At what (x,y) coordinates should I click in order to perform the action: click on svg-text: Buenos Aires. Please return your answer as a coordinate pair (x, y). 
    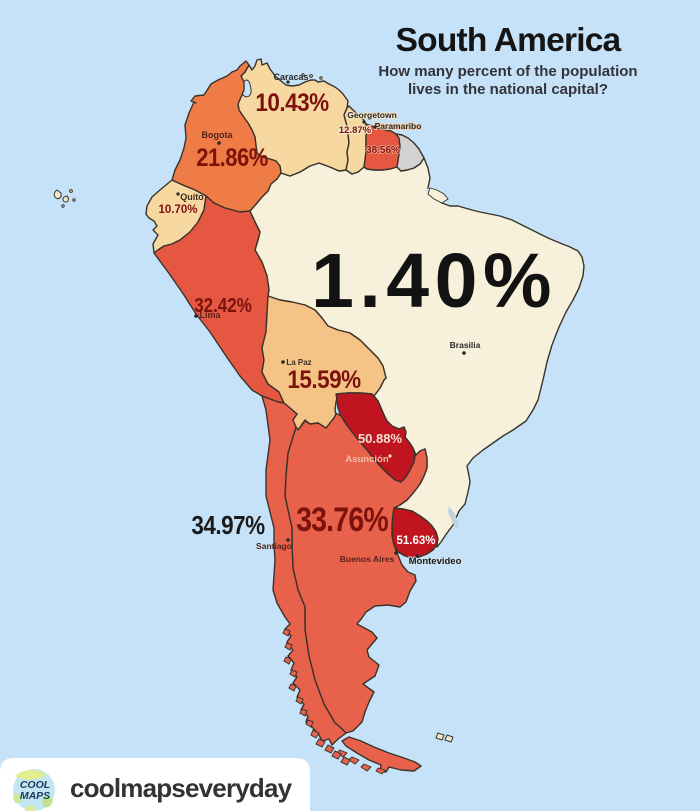
    Looking at the image, I should click on (367, 559).